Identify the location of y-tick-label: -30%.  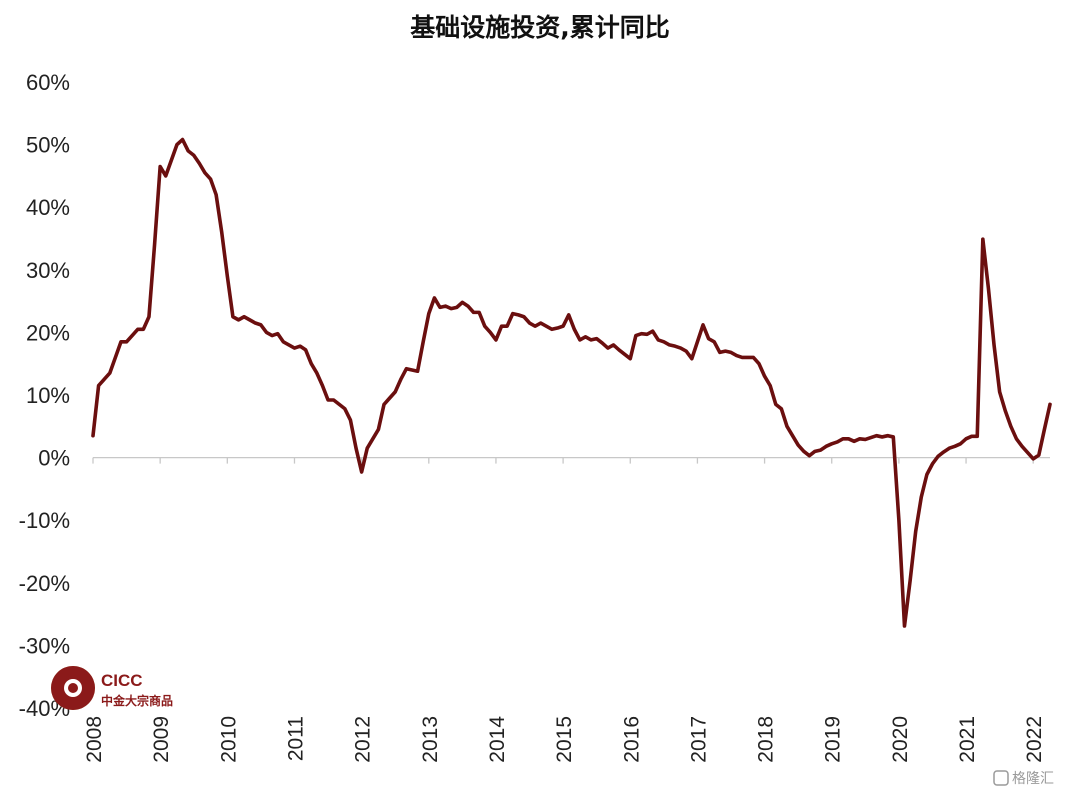
(44, 645).